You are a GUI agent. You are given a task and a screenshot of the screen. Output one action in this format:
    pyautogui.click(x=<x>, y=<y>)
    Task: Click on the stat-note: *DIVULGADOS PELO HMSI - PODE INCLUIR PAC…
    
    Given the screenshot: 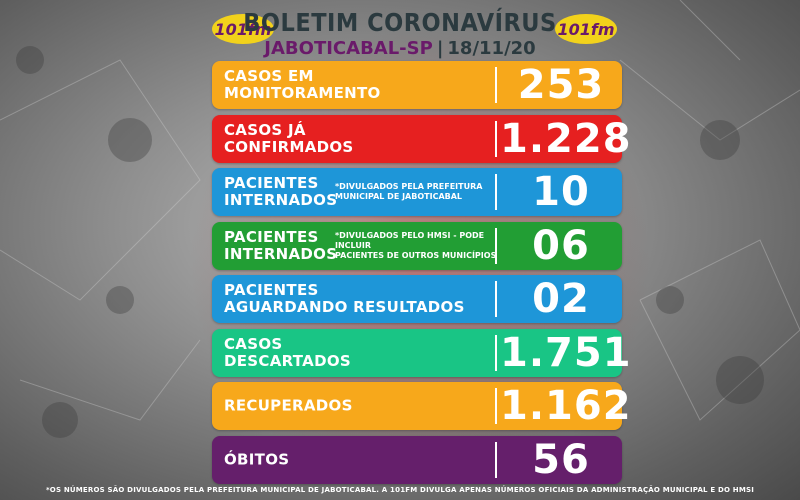 What is the action you would take?
    pyautogui.click(x=416, y=245)
    